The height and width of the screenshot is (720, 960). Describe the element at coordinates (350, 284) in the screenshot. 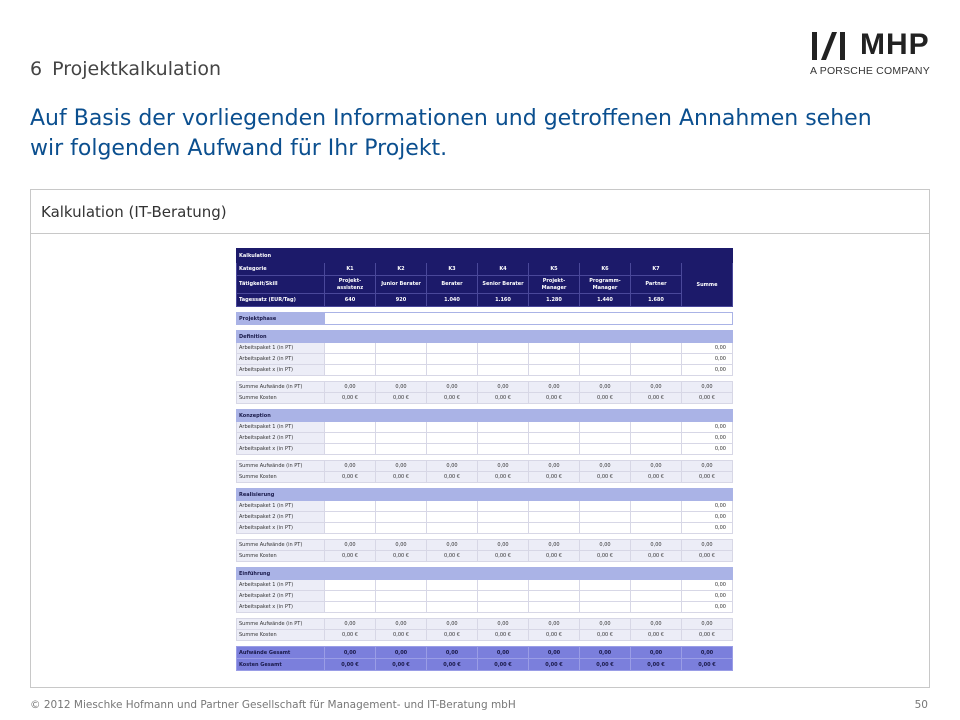

I see `skill-cell: Projekt-assistenz` at that location.